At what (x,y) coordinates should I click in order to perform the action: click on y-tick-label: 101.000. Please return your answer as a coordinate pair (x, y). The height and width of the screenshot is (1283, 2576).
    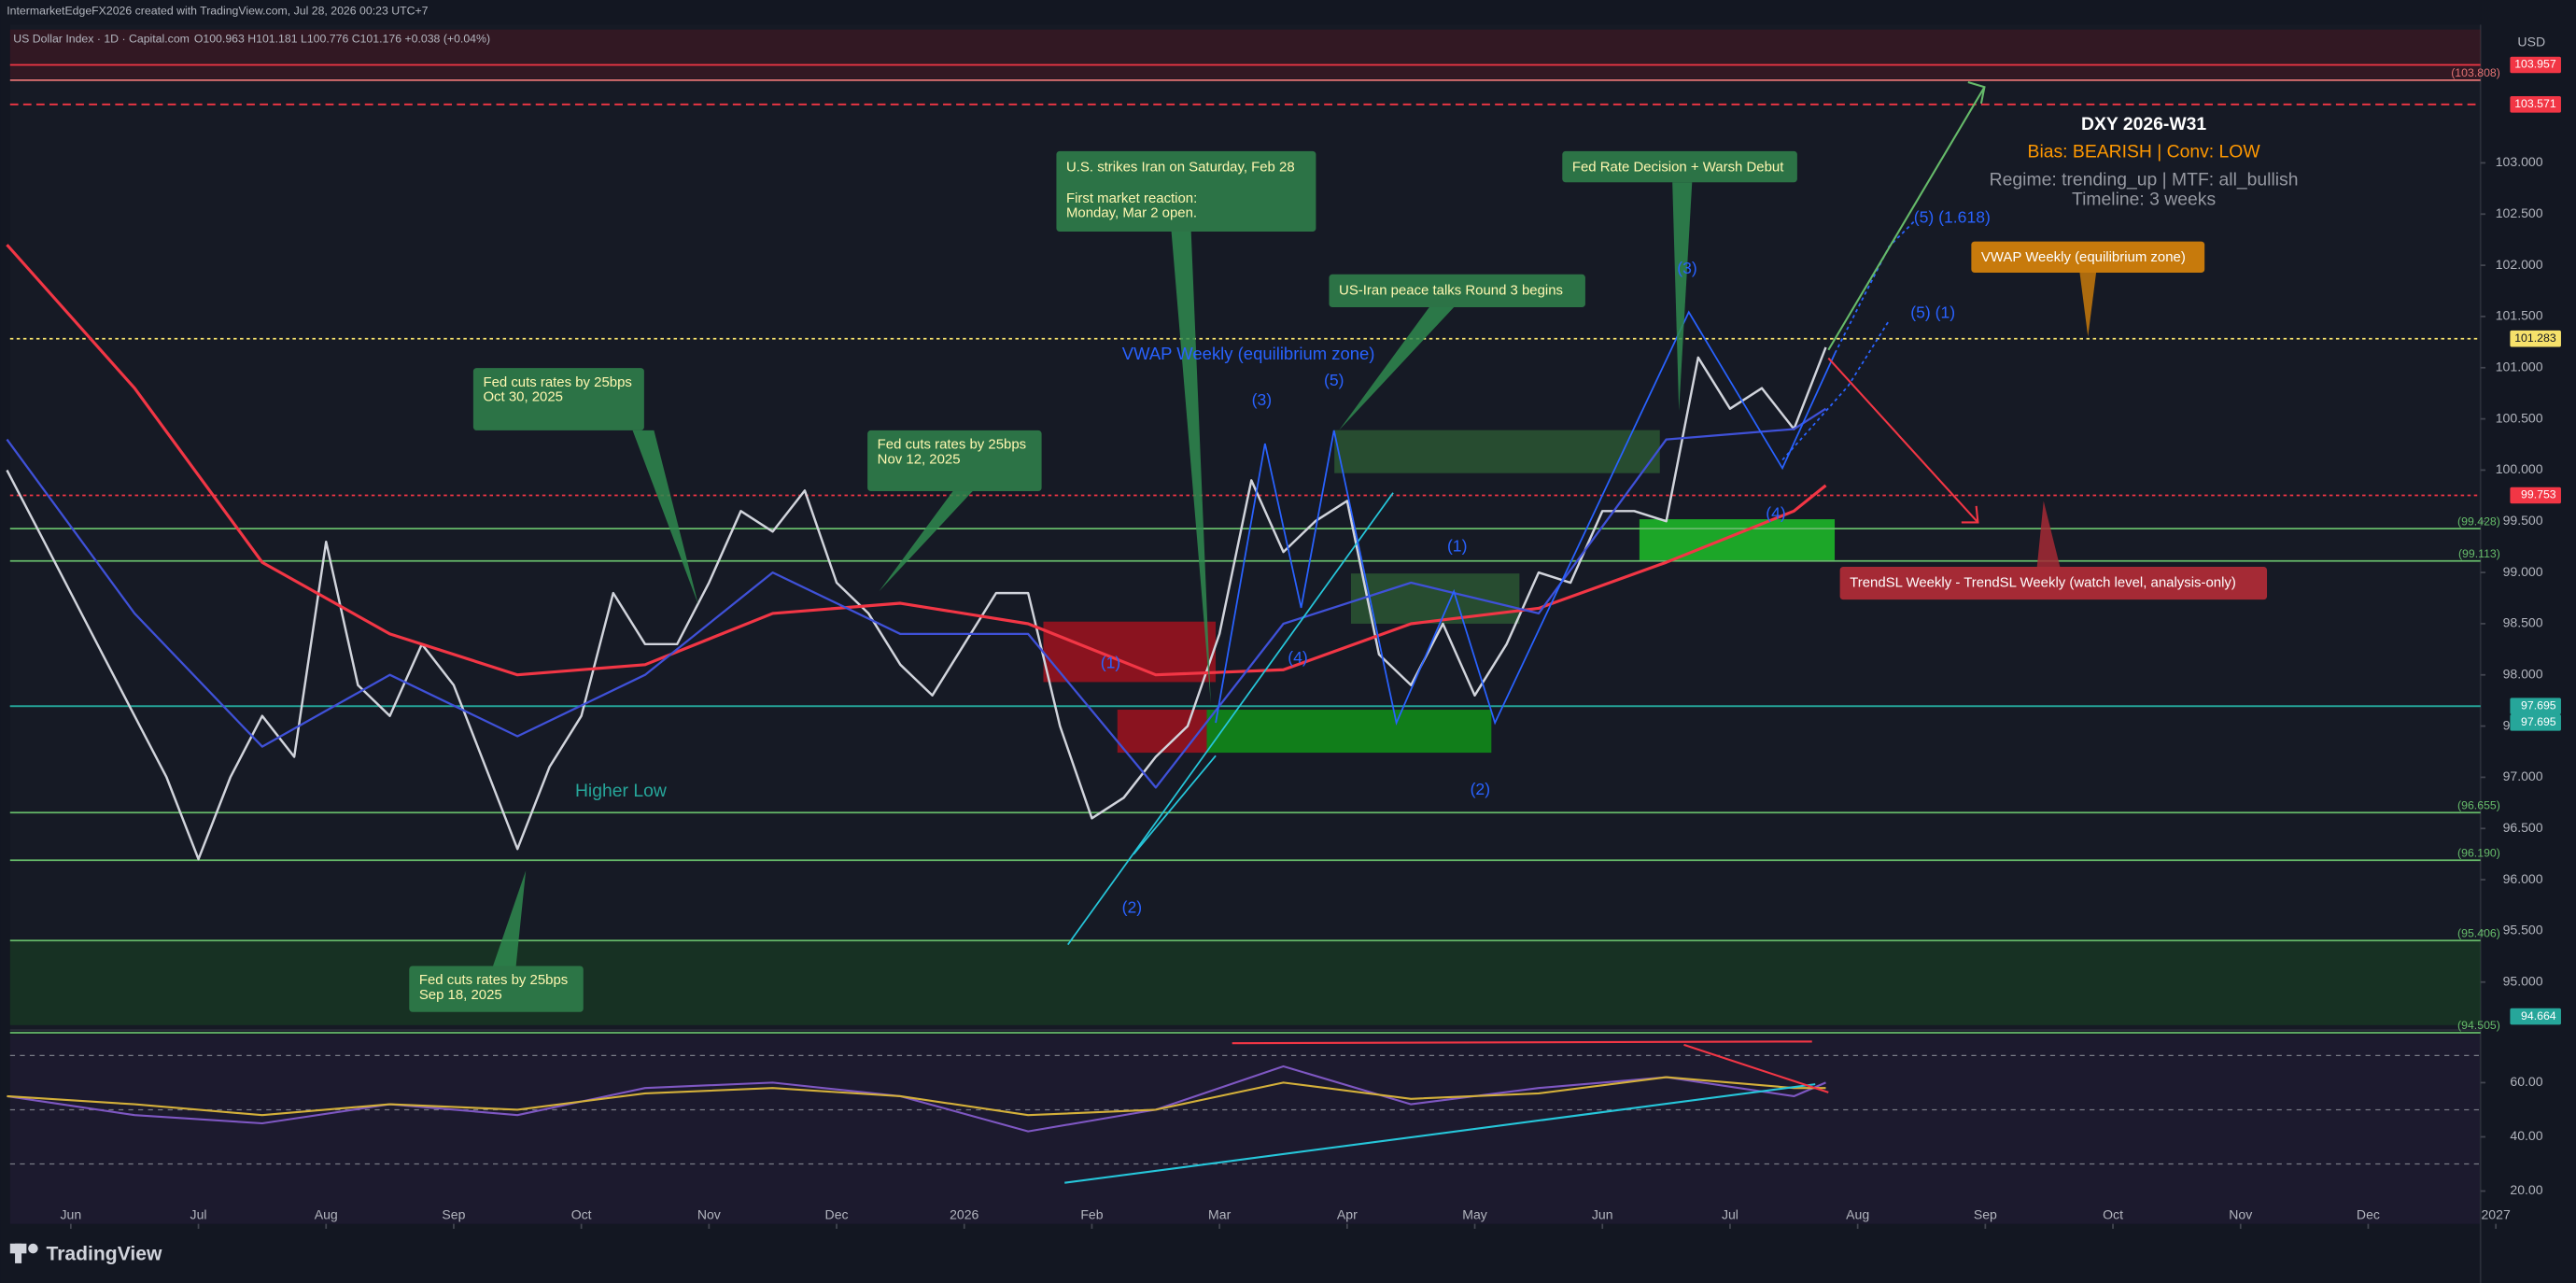
    Looking at the image, I should click on (2519, 367).